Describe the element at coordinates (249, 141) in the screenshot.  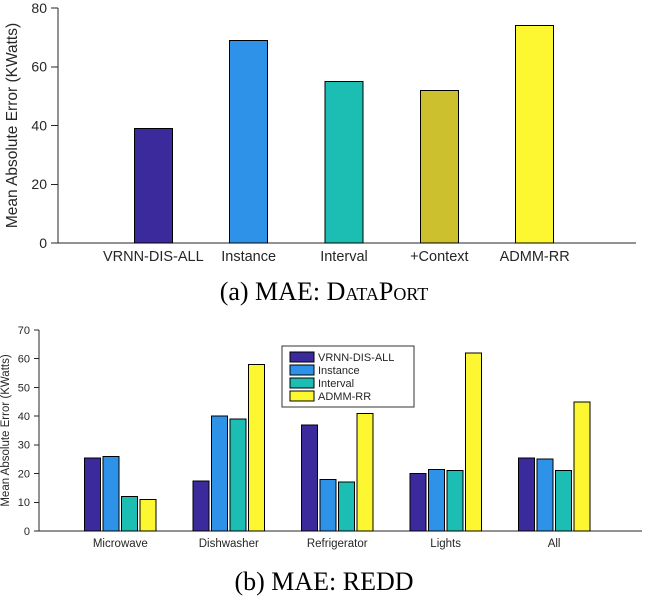
I see `bar-Instance` at that location.